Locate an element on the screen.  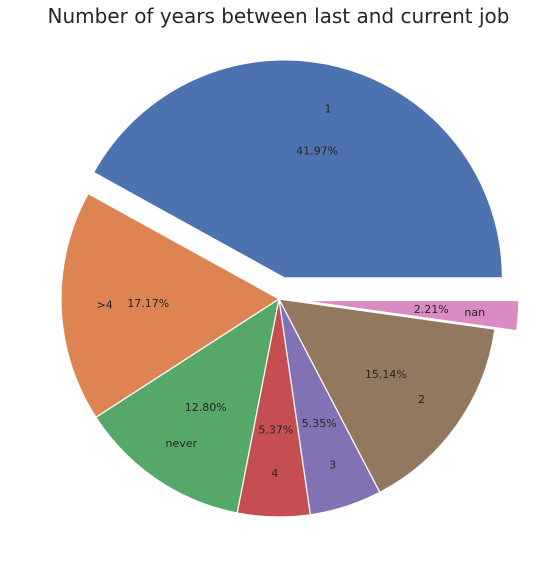
pie-slice-nan is located at coordinates (410, 315).